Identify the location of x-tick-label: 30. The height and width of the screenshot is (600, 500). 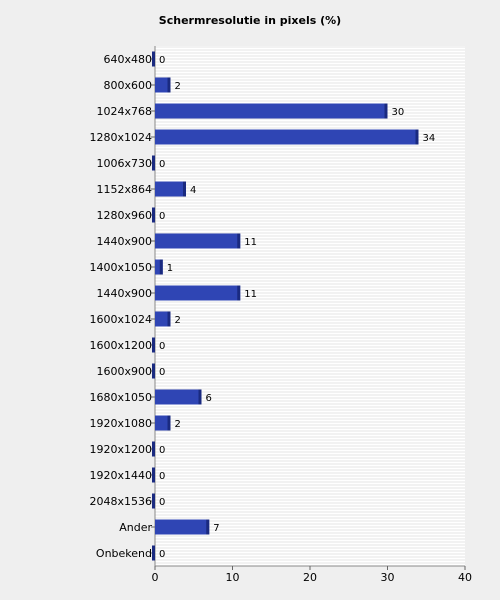
(388, 577).